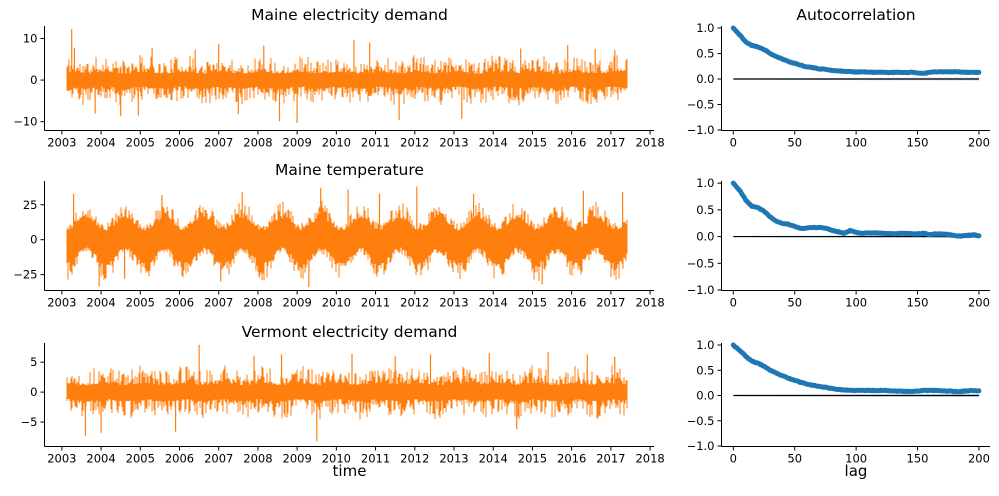 This screenshot has height=496, width=999. Describe the element at coordinates (349, 170) in the screenshot. I see `plot-title-maine-temperature: Maine temperature` at that location.